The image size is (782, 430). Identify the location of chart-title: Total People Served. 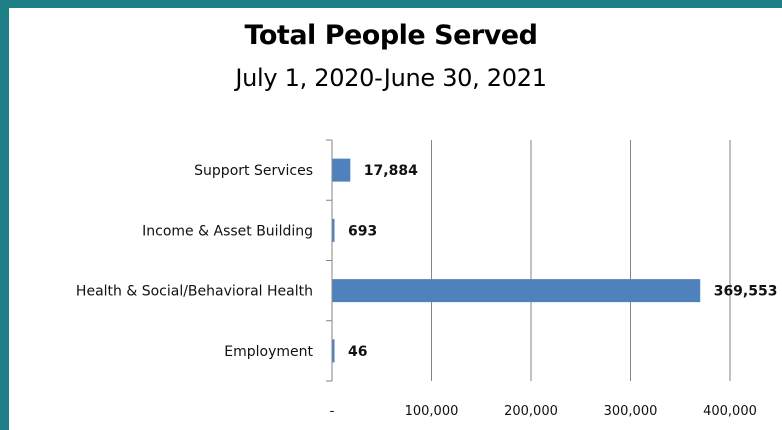
(391, 35).